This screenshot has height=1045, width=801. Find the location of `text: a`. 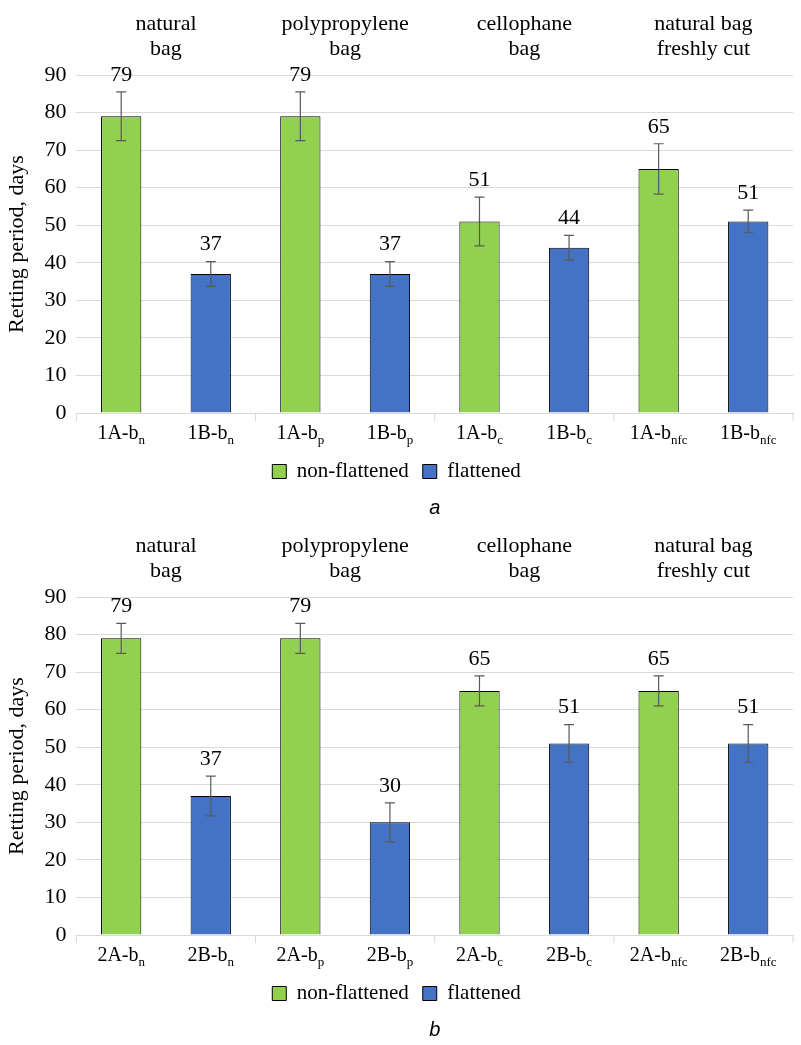

text: a is located at coordinates (435, 507).